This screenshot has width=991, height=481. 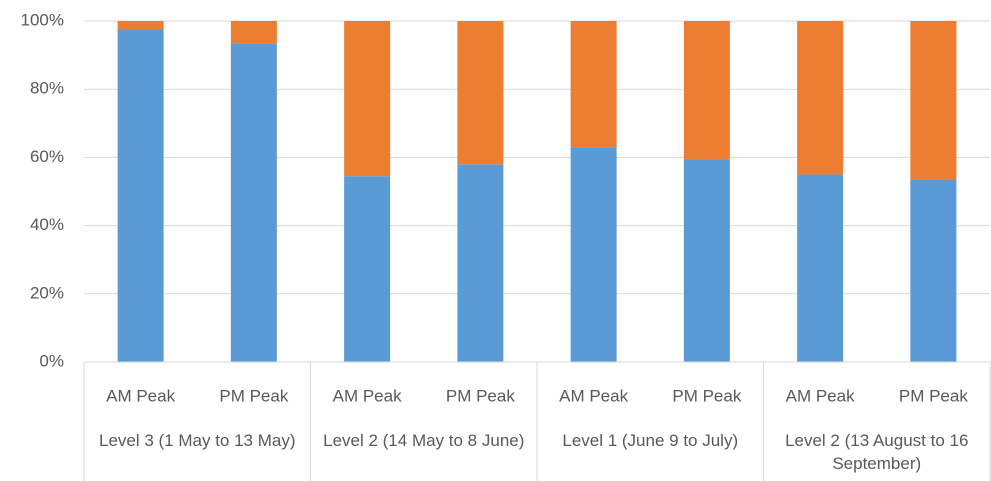 I want to click on group-label: Level 3 (1 May to 13 May), so click(x=197, y=440).